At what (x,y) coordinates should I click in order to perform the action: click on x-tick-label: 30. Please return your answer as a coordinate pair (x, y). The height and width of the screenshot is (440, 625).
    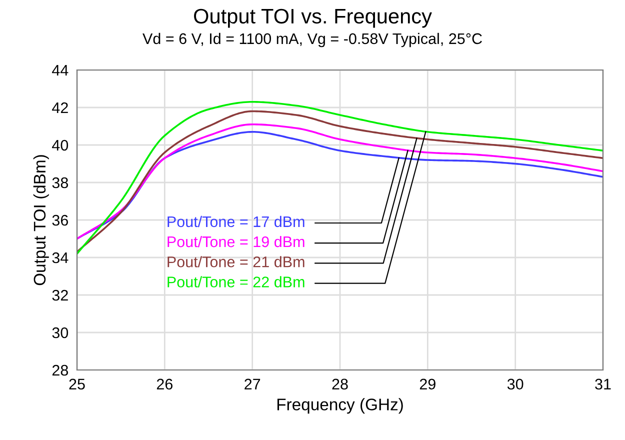
    Looking at the image, I should click on (515, 384).